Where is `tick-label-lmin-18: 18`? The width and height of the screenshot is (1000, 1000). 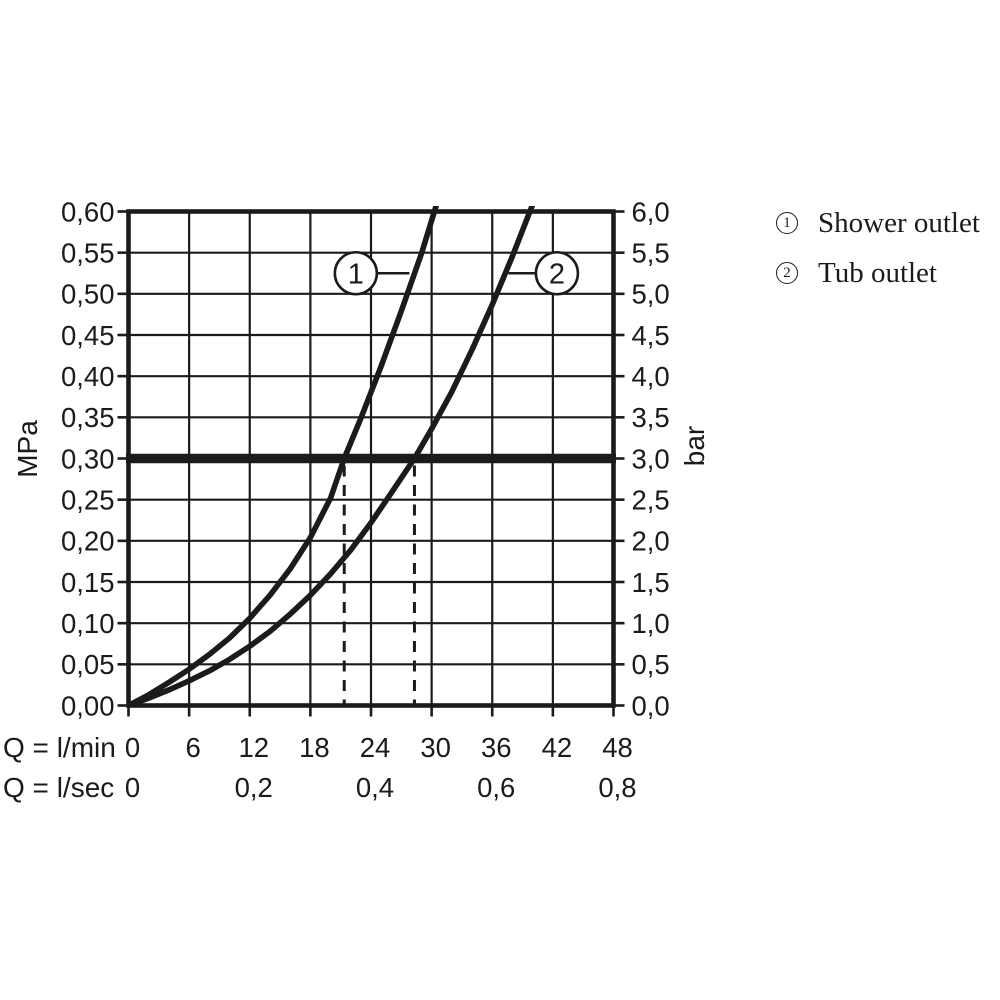 tick-label-lmin-18: 18 is located at coordinates (314, 747).